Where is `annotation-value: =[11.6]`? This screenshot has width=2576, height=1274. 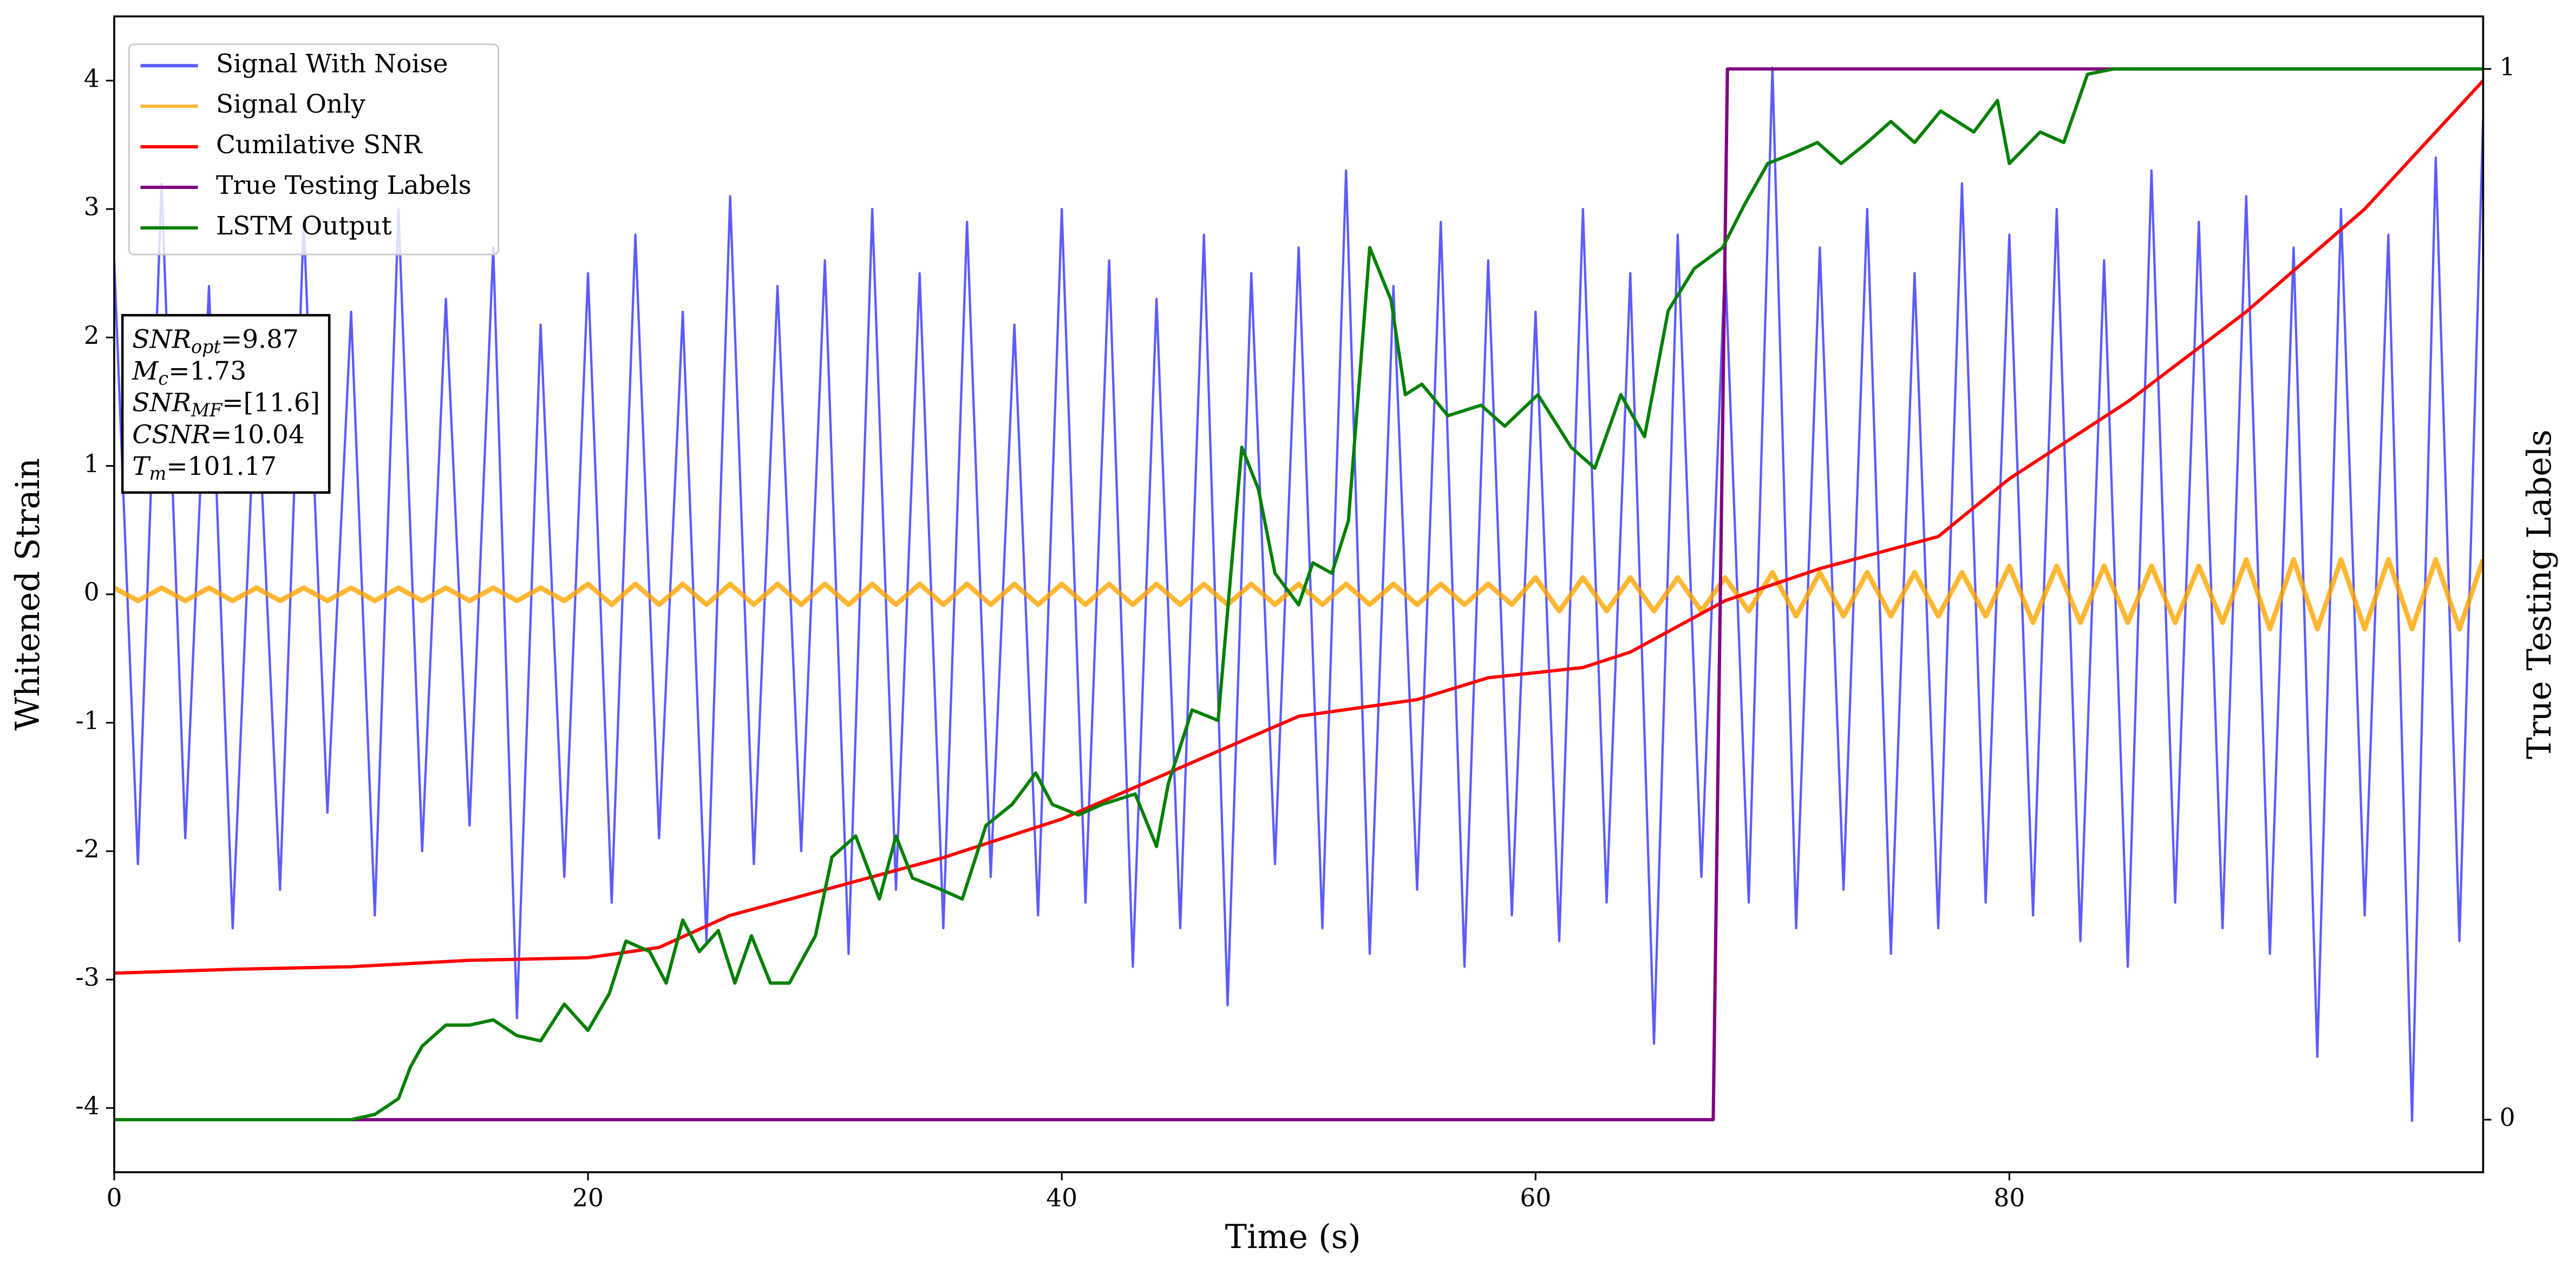
annotation-value: =[11.6] is located at coordinates (271, 403).